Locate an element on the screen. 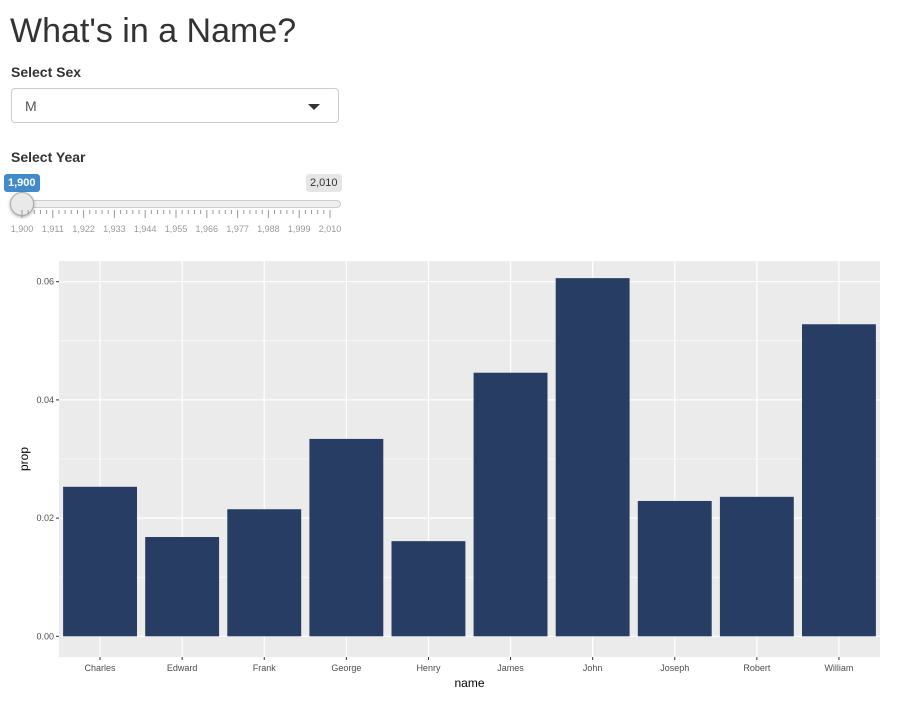 The height and width of the screenshot is (706, 899). y-axis-title: prop is located at coordinates (24, 459).